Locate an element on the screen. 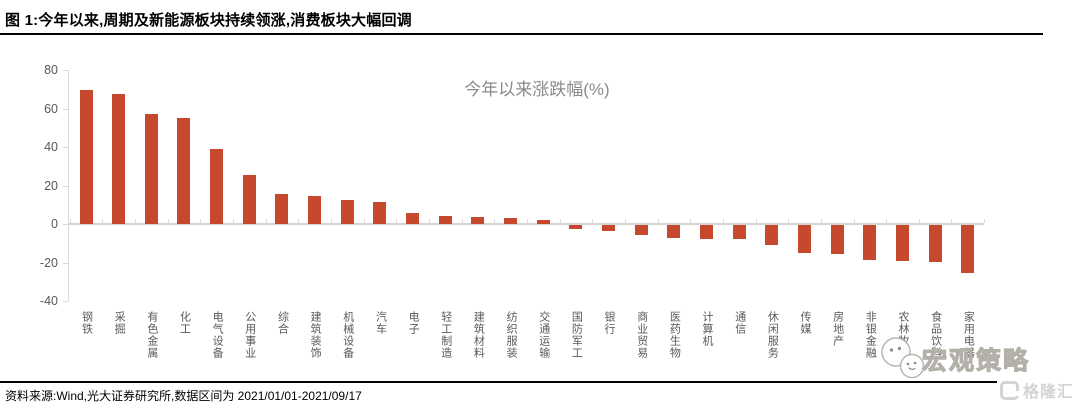 This screenshot has height=405, width=1072. y-axis-label: 20 is located at coordinates (51, 185).